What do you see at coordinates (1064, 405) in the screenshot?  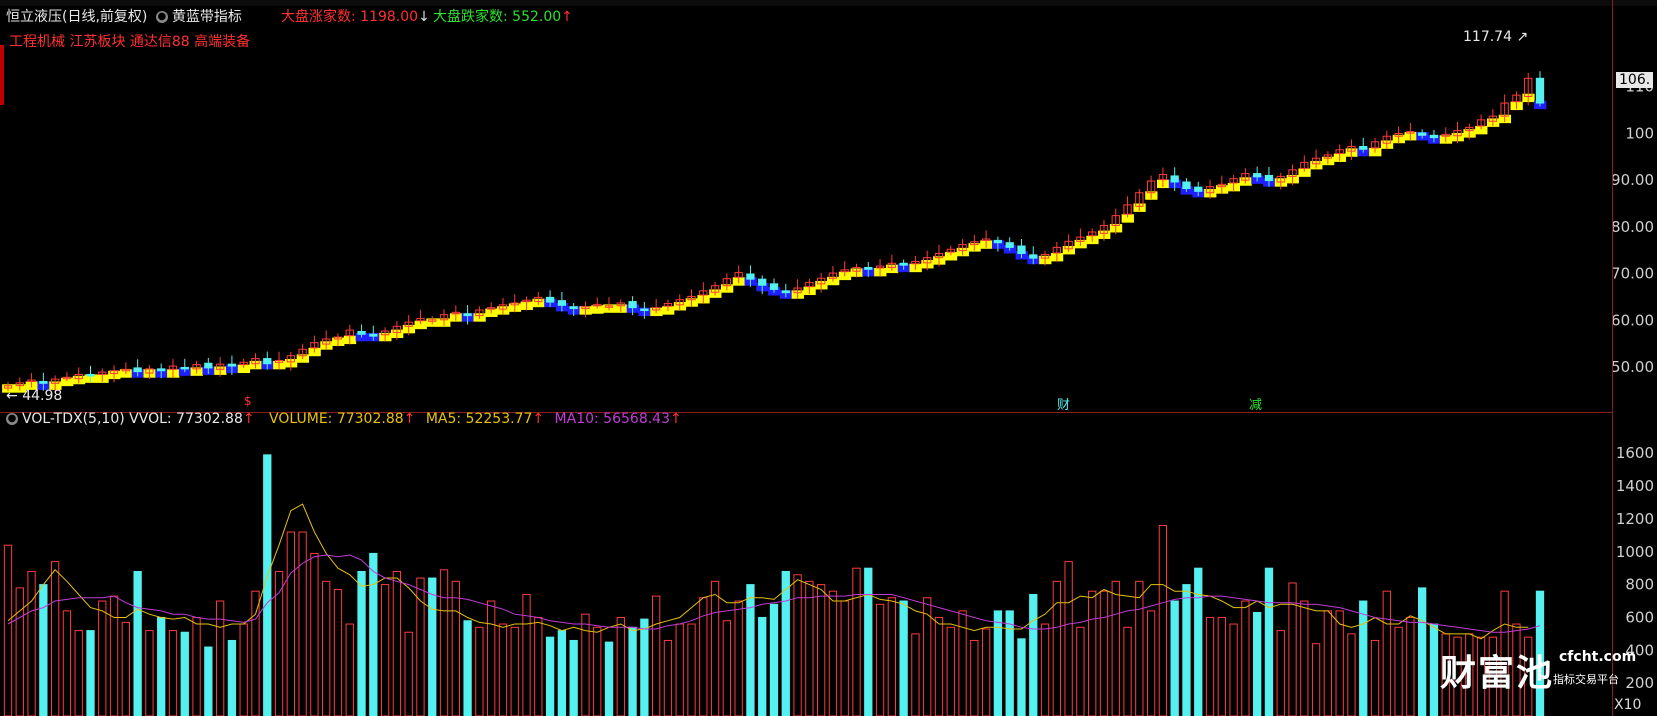 I see `event-marker-cai: 财` at bounding box center [1064, 405].